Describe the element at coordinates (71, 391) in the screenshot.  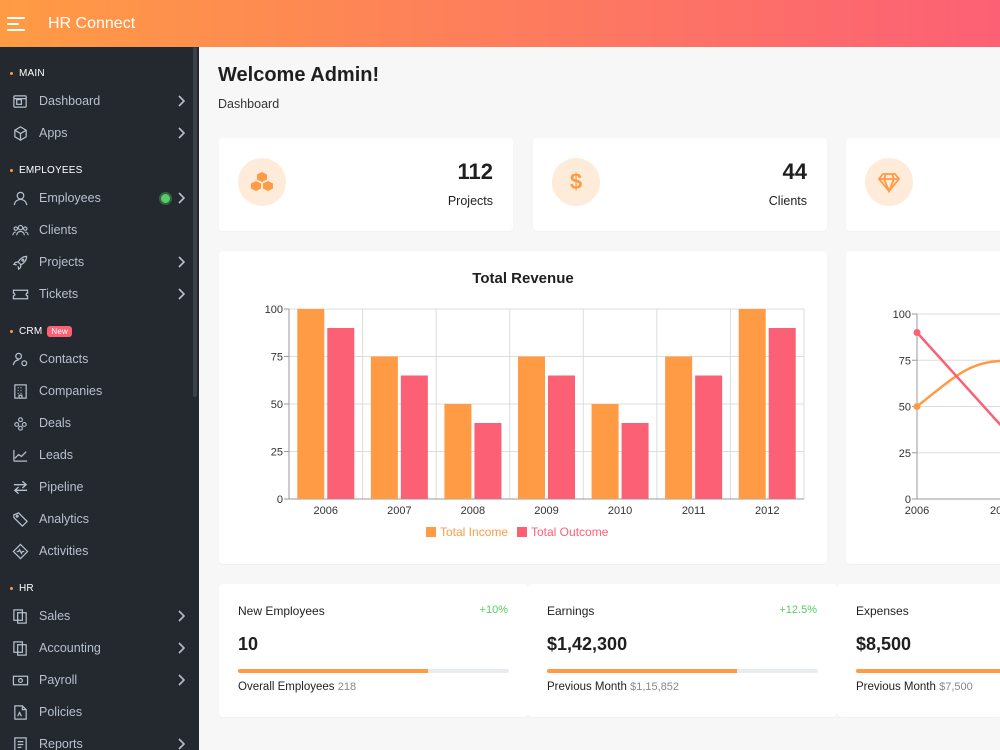
I see `sidebar-item-label: Companies` at that location.